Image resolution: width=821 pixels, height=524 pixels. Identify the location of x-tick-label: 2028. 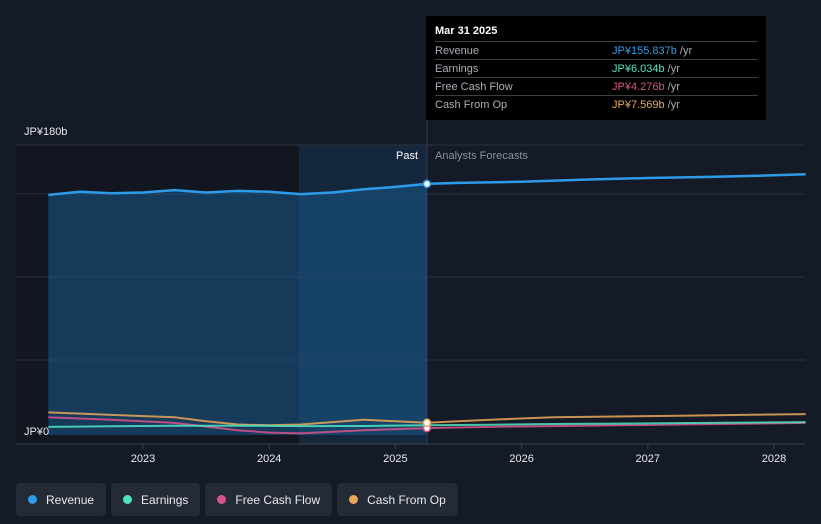
(774, 459).